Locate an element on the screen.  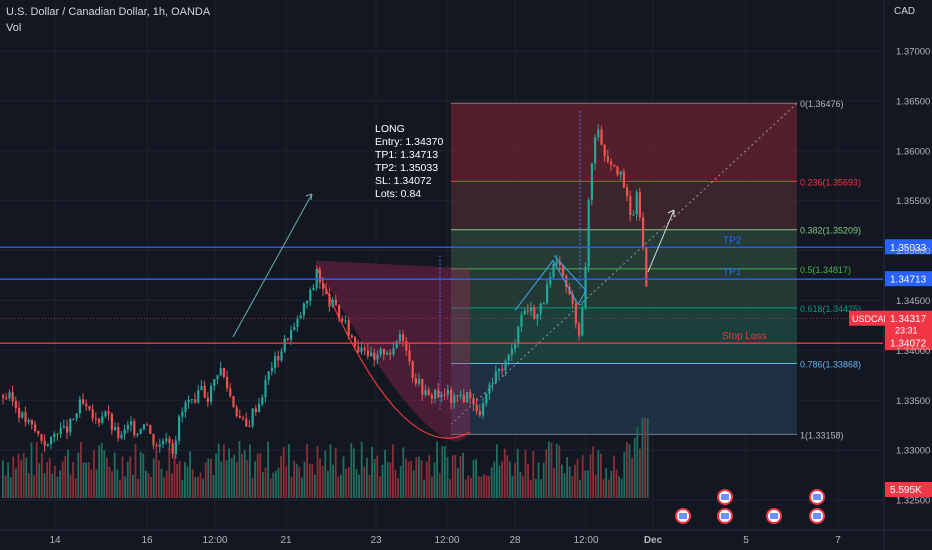
currency-label: CAD is located at coordinates (905, 11).